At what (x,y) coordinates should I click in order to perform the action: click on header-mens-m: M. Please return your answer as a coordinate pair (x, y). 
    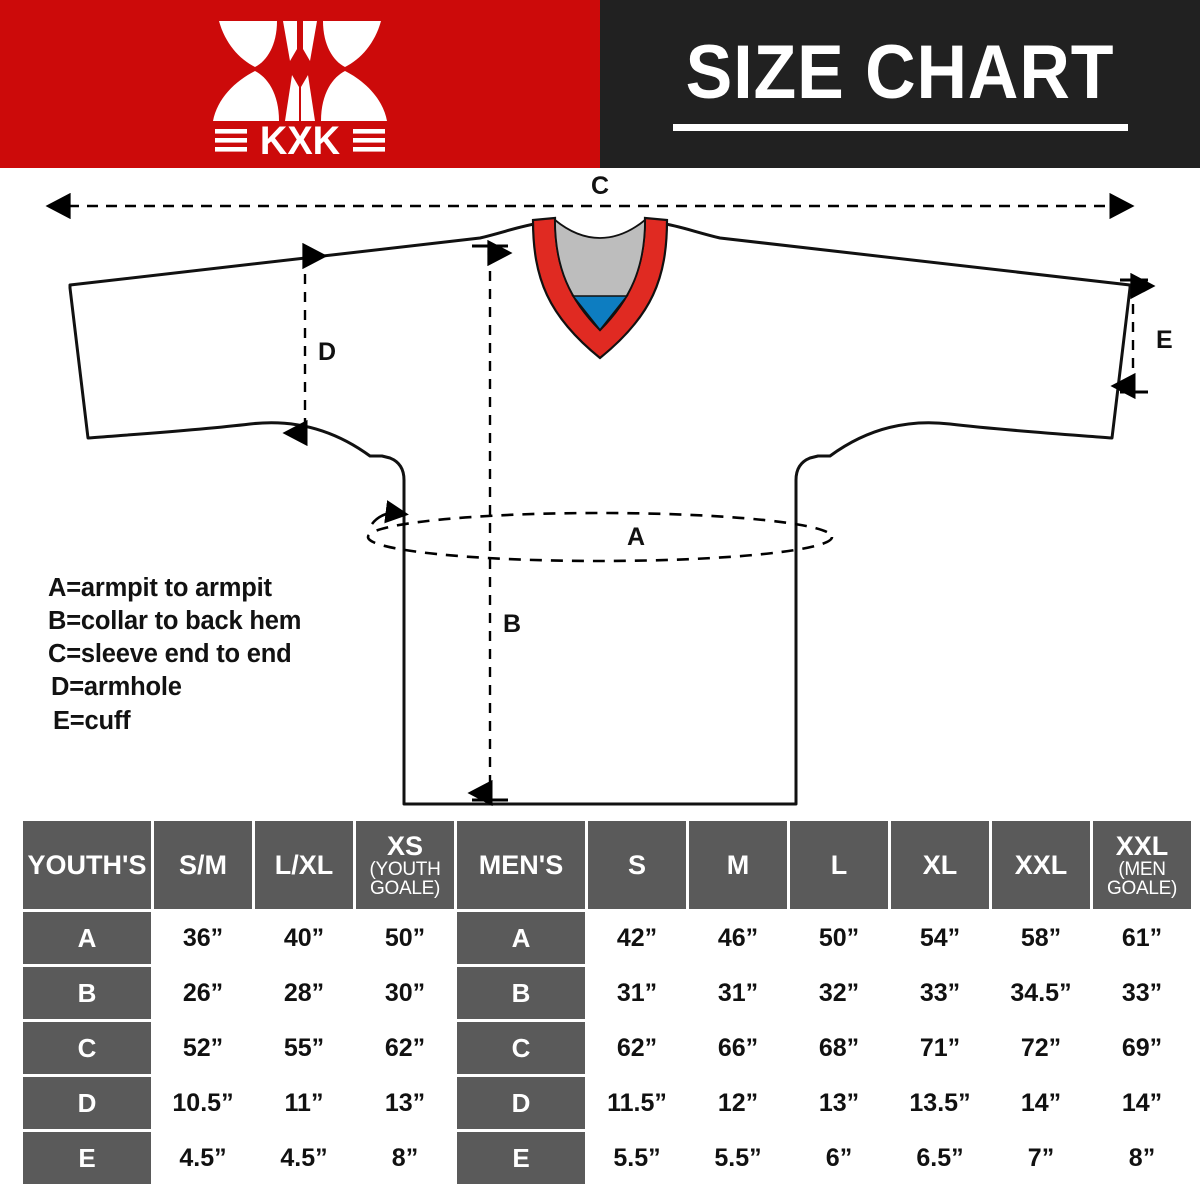
    Looking at the image, I should click on (738, 865).